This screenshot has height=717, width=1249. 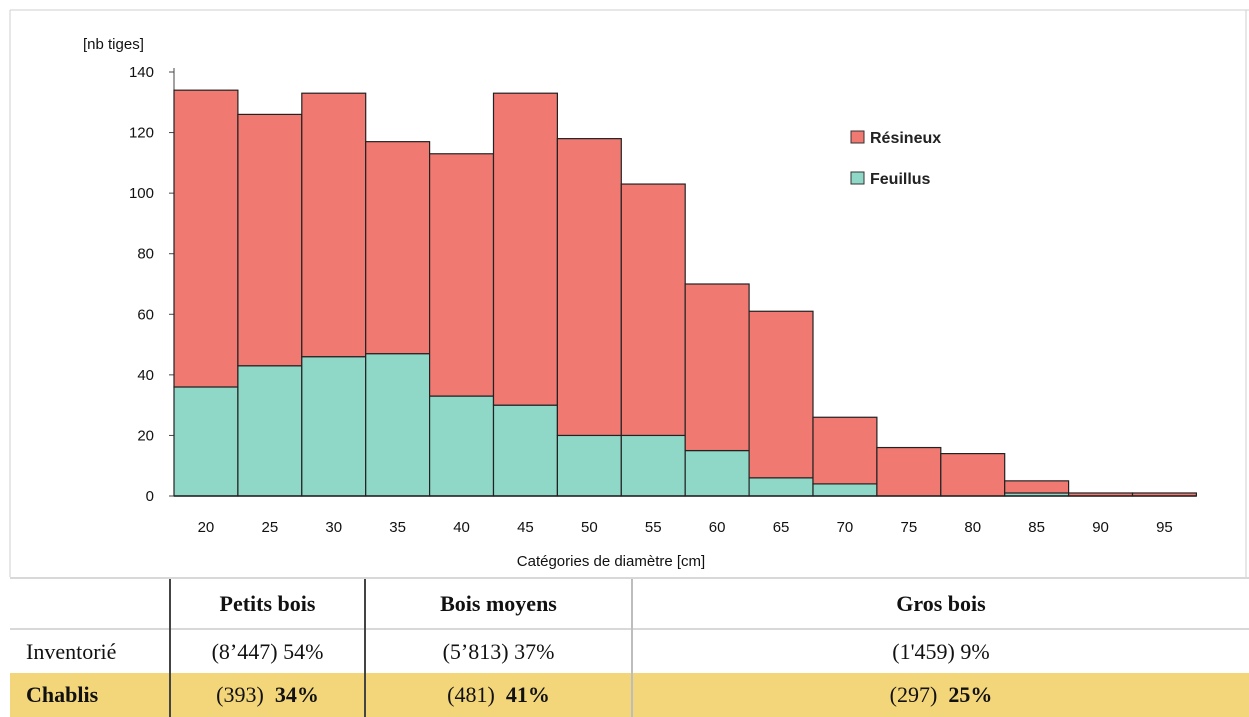 I want to click on y-tick-label: 40, so click(x=145, y=375).